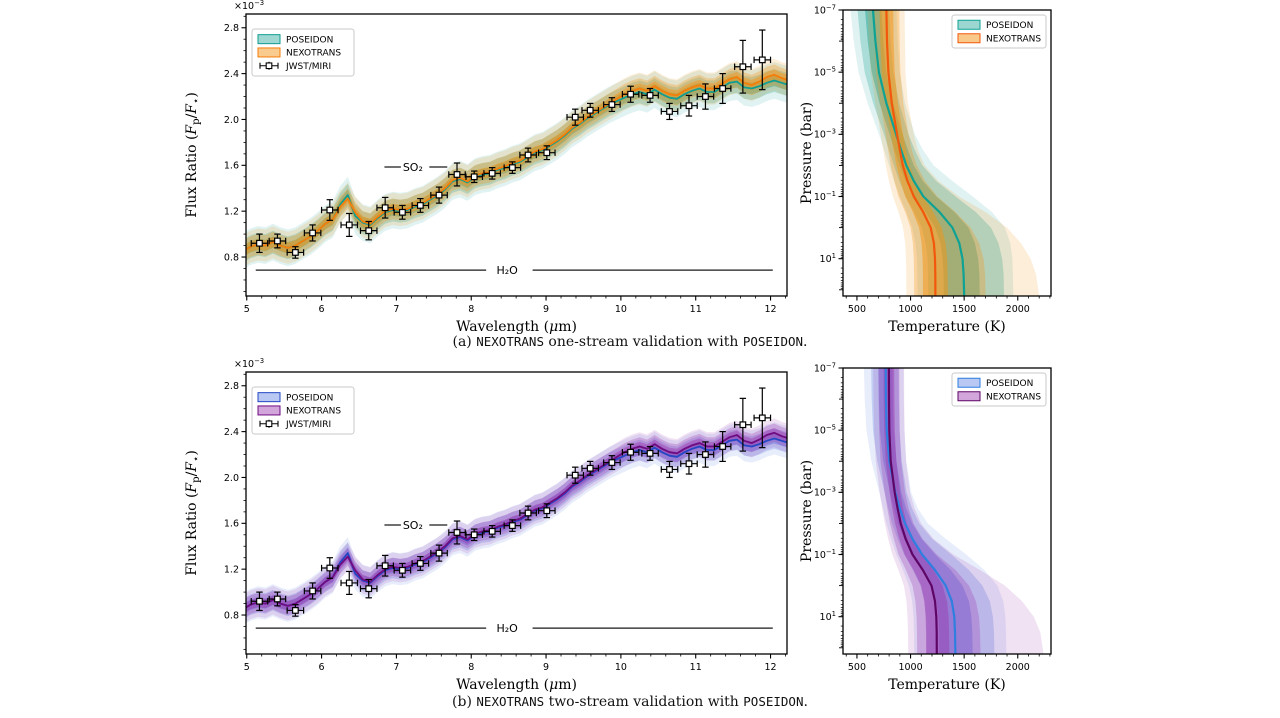 This screenshot has height=718, width=1280. Describe the element at coordinates (231, 74) in the screenshot. I see `svg-text: 2.4` at that location.